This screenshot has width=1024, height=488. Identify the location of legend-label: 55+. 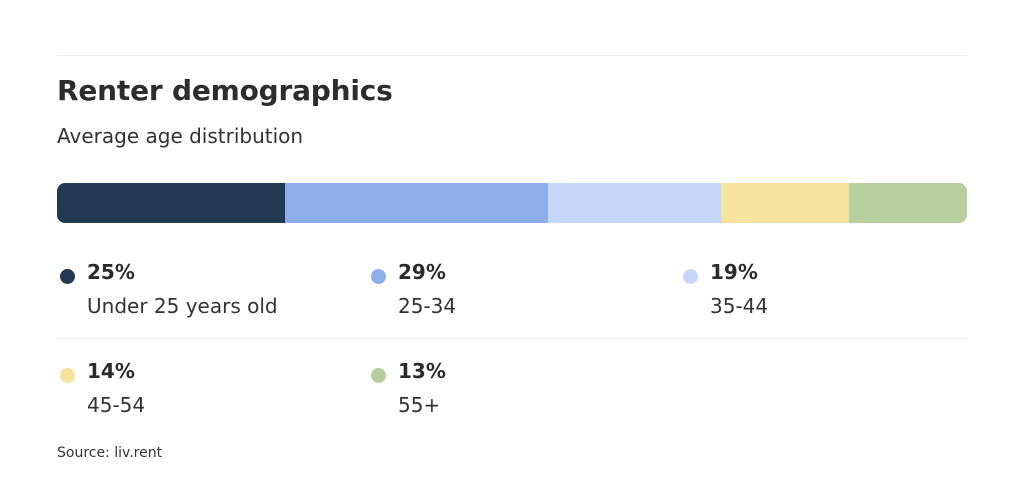
(419, 405).